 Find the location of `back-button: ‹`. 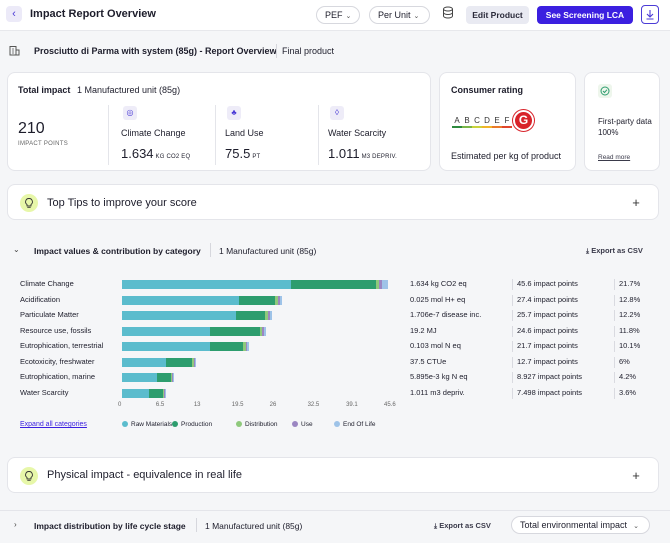

back-button: ‹ is located at coordinates (14, 14).